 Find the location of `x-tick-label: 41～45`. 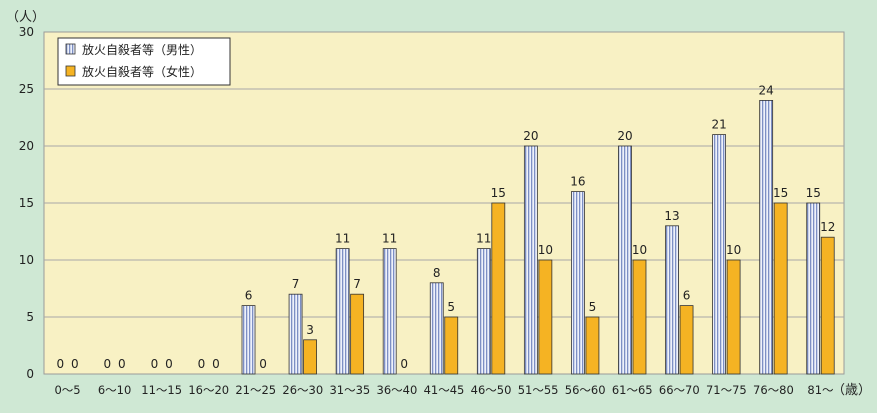

x-tick-label: 41～45 is located at coordinates (444, 390).